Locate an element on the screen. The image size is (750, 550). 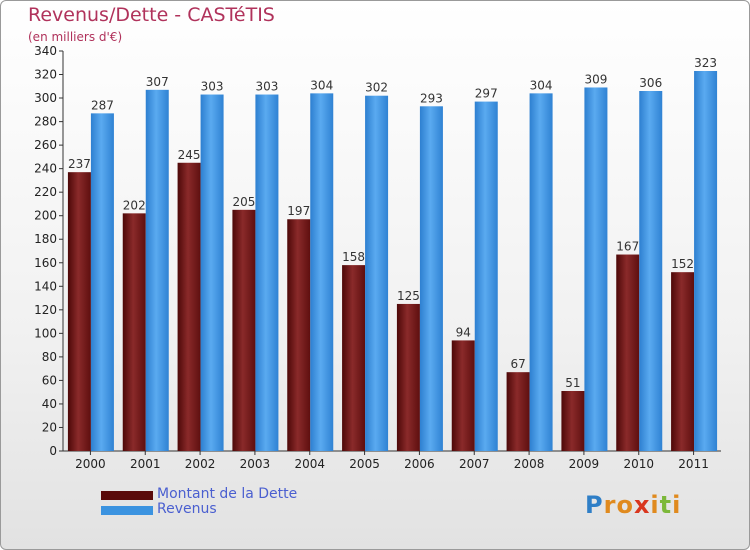
legend-swatch-debt is located at coordinates (127, 495).